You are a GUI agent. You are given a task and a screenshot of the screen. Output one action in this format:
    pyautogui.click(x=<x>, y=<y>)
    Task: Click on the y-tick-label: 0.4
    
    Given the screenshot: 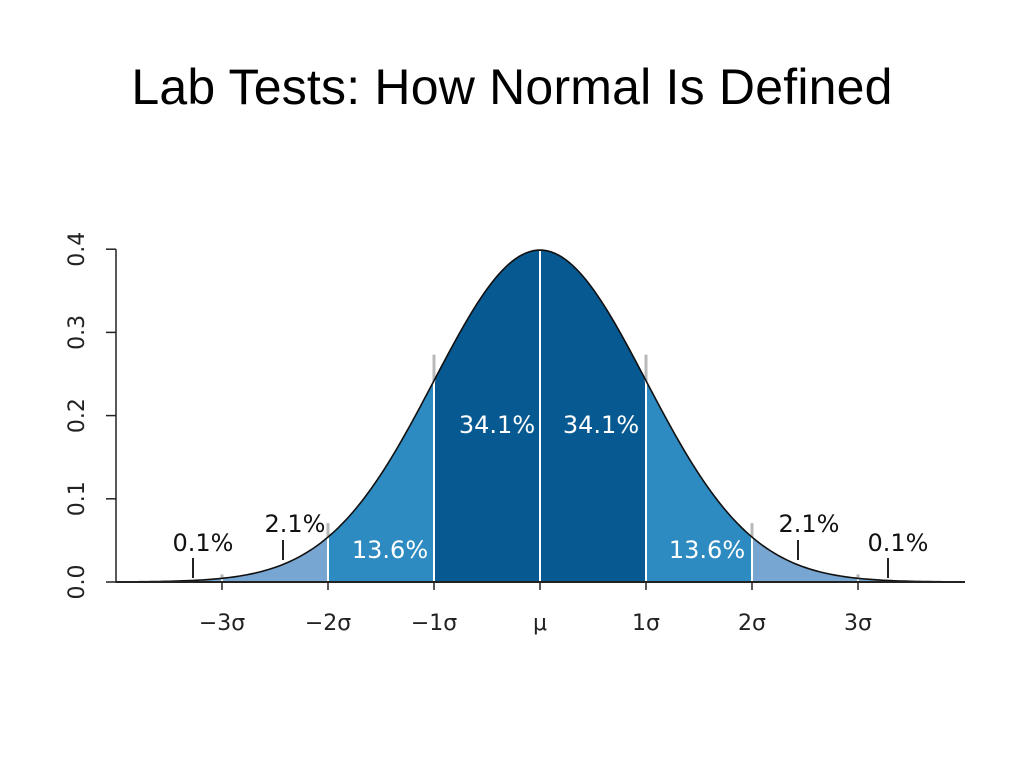 What is the action you would take?
    pyautogui.click(x=77, y=249)
    